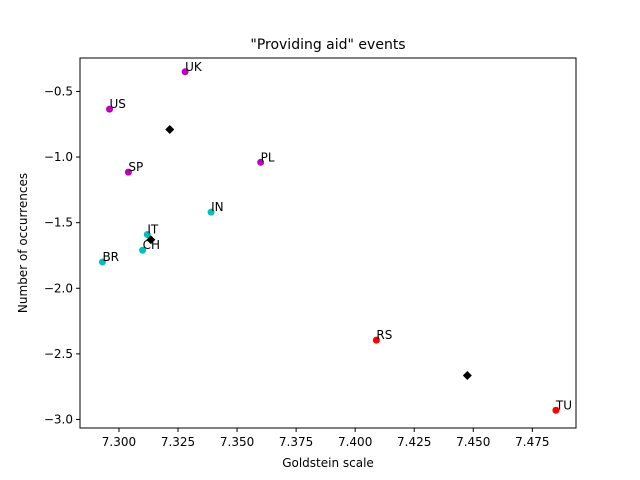 The width and height of the screenshot is (640, 480). What do you see at coordinates (143, 250) in the screenshot?
I see `data-point-ch` at bounding box center [143, 250].